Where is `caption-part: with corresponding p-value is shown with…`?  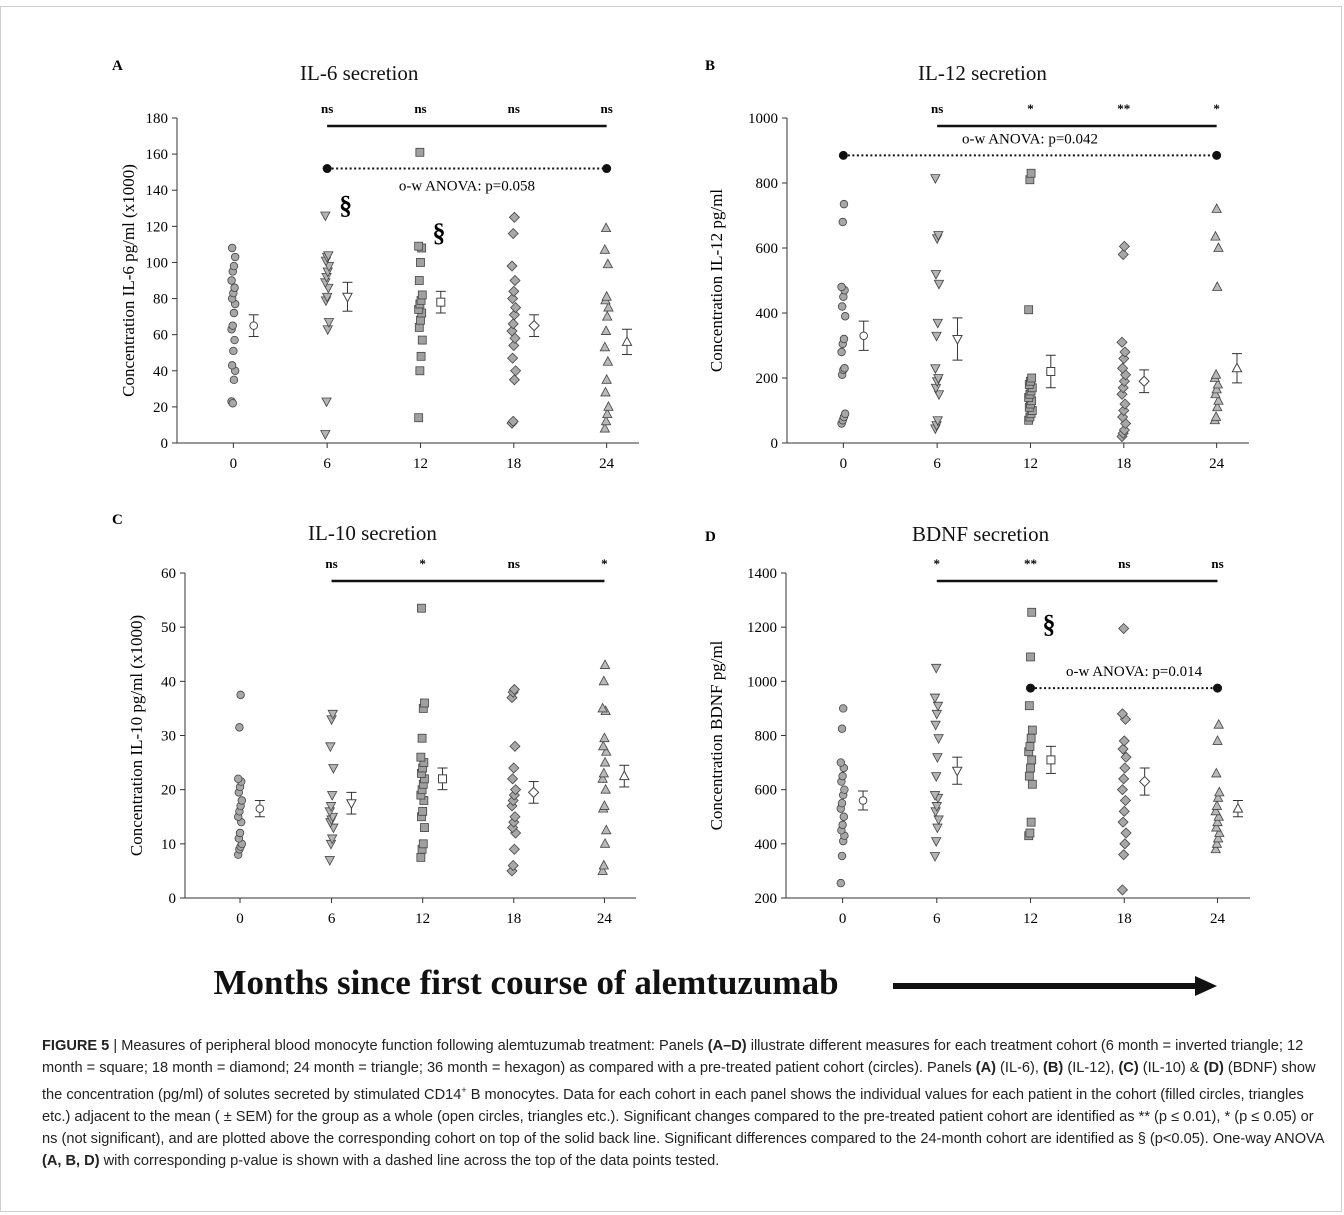
caption-part: with corresponding p-value is shown with… is located at coordinates (409, 1160).